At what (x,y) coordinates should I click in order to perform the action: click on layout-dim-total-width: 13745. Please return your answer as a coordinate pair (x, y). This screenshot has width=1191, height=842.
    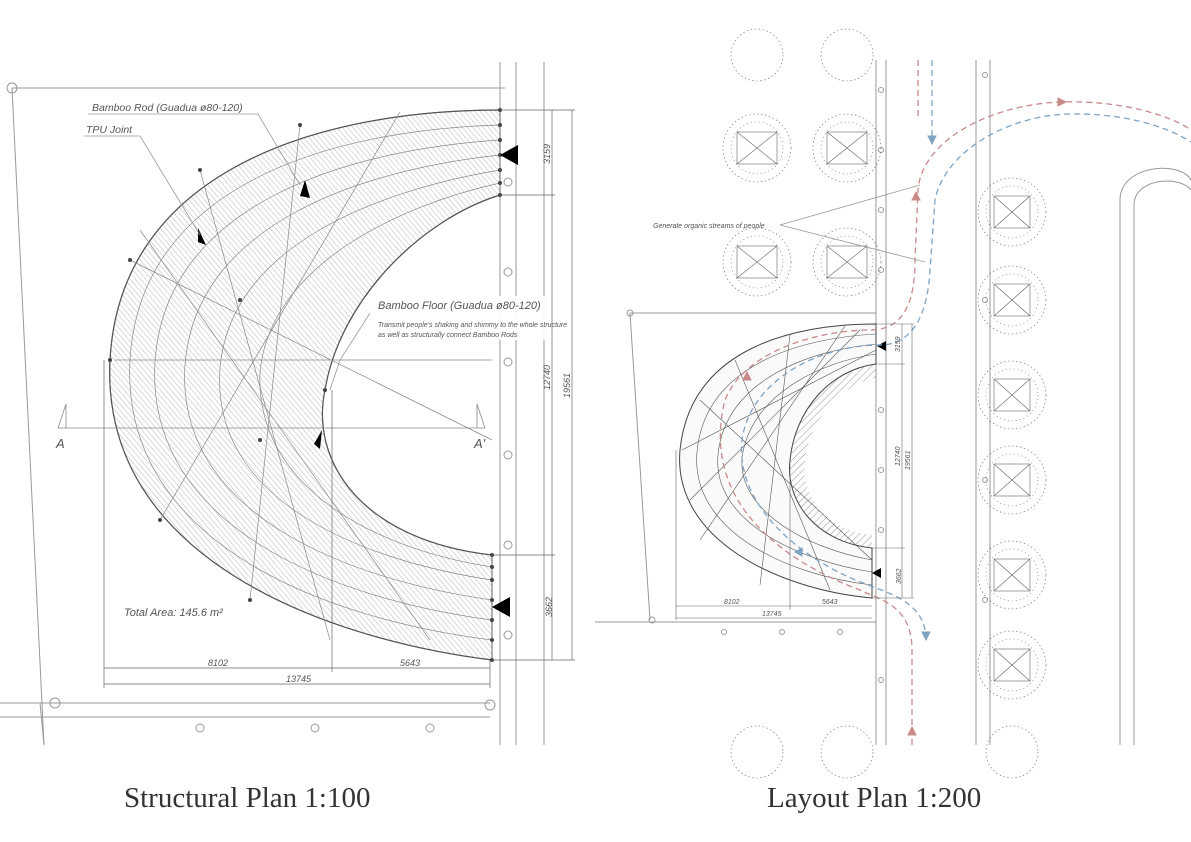
    Looking at the image, I should click on (772, 614).